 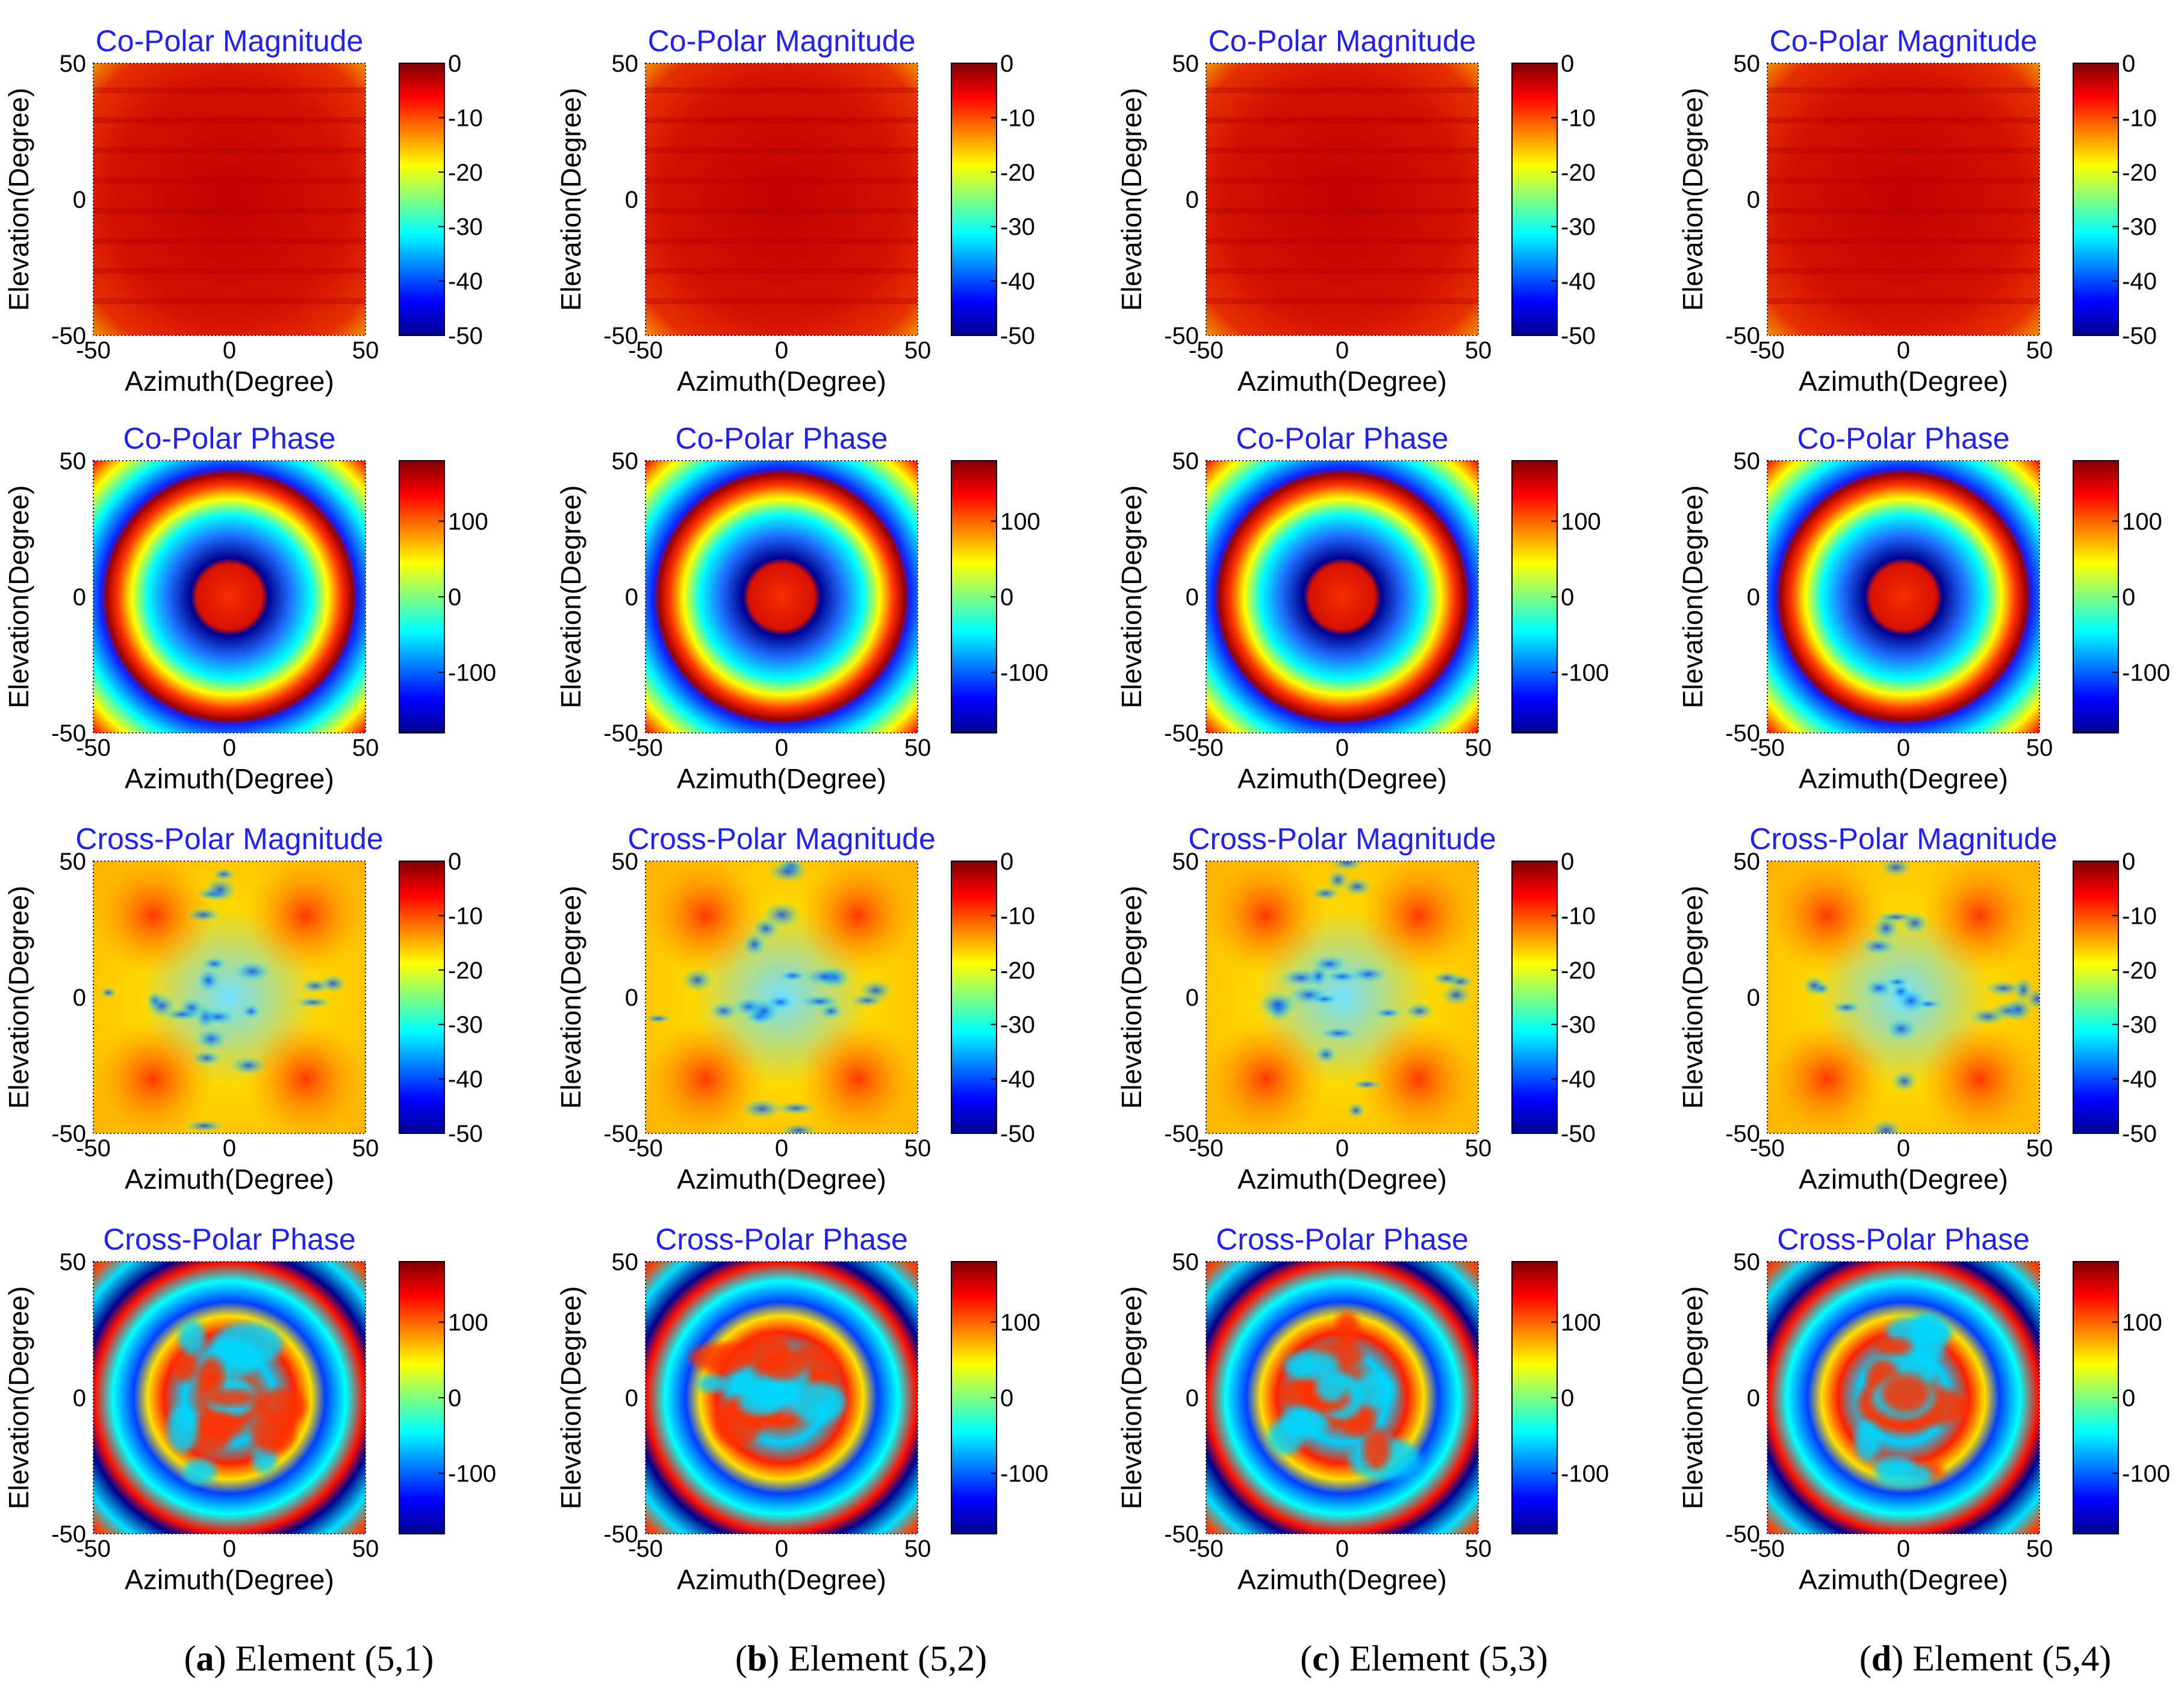 What do you see at coordinates (2140, 173) in the screenshot?
I see `colorbar-tick-label: -20` at bounding box center [2140, 173].